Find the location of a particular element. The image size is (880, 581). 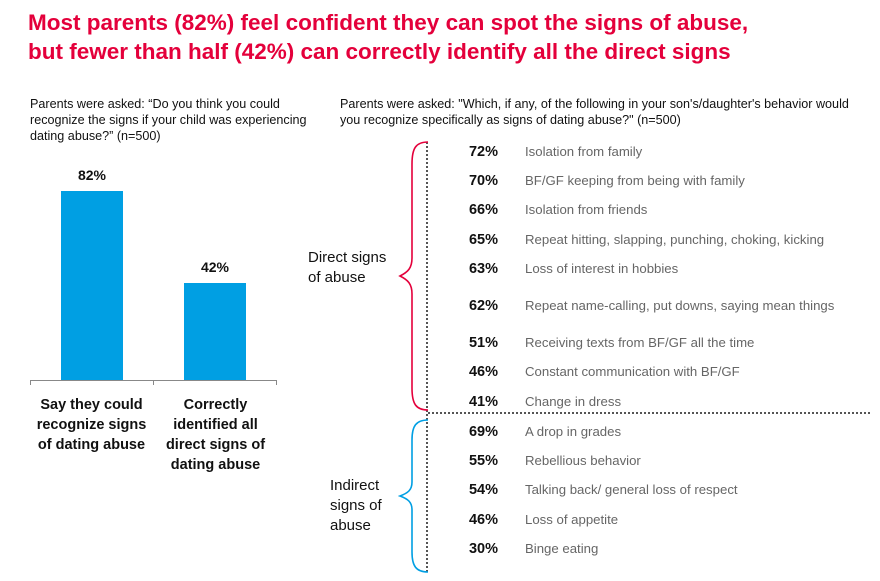

sign-label: Loss of interest in hobbies is located at coordinates (602, 268).